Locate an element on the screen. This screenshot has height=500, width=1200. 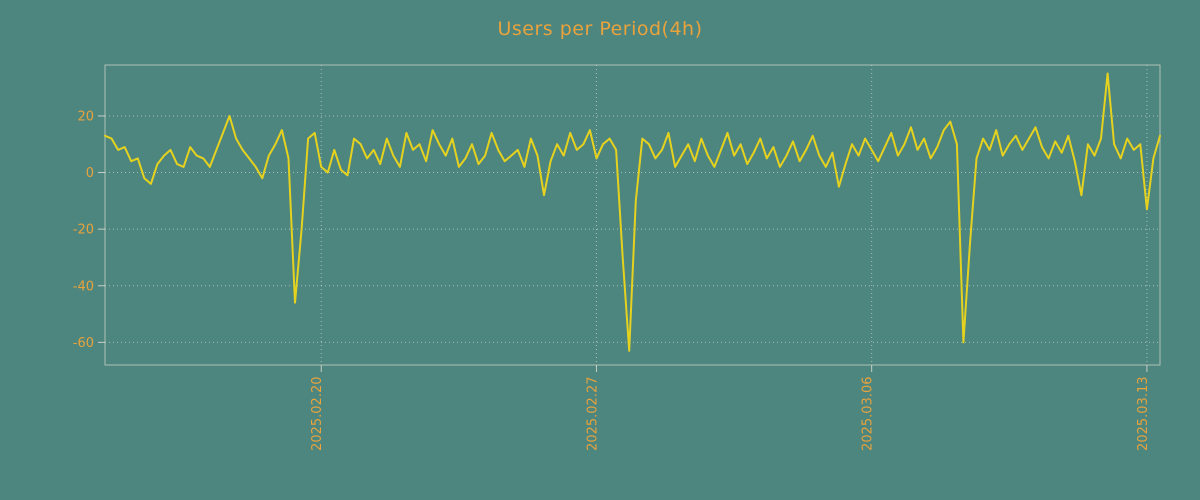
chart-title: Users per Period(4h) is located at coordinates (600, 29).